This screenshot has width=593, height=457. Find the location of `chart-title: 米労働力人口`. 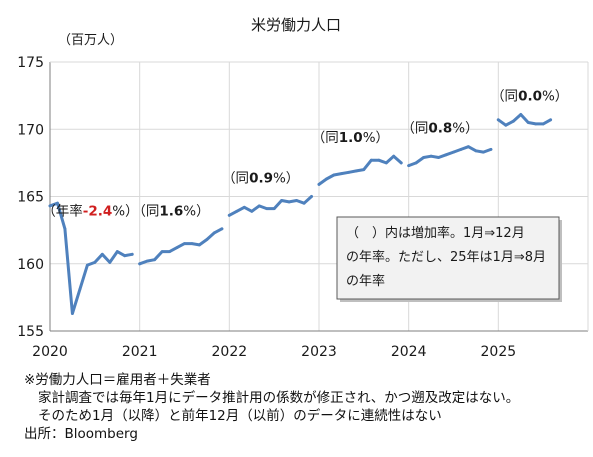

chart-title: 米労働力人口 is located at coordinates (296, 25).